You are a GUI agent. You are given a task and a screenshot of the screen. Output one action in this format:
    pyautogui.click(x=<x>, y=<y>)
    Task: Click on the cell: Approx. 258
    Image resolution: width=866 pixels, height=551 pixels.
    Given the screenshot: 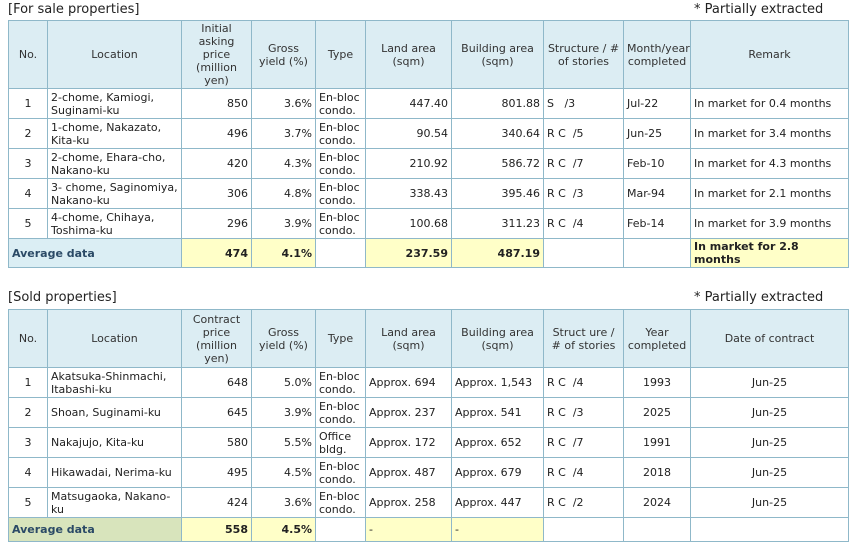 What is the action you would take?
    pyautogui.click(x=408, y=502)
    